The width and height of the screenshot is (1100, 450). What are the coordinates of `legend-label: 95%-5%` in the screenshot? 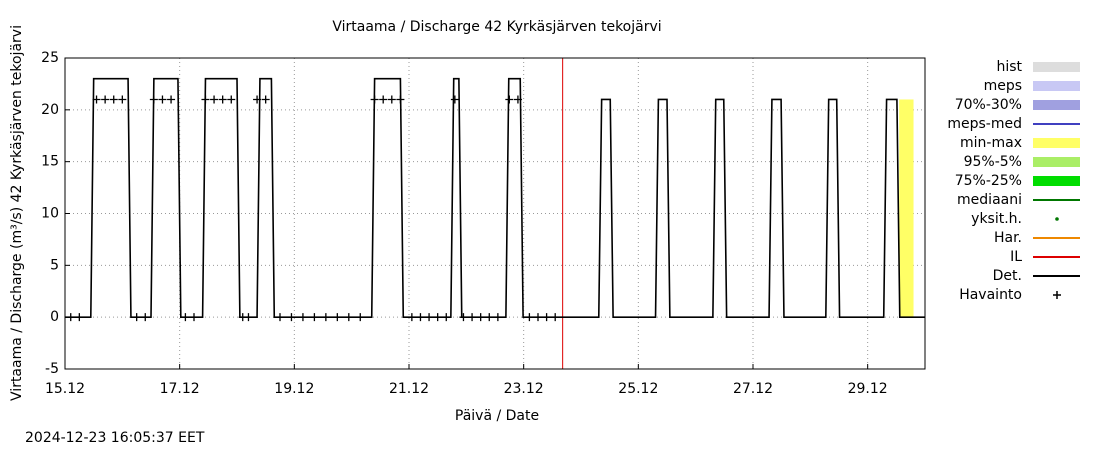 It's located at (993, 162).